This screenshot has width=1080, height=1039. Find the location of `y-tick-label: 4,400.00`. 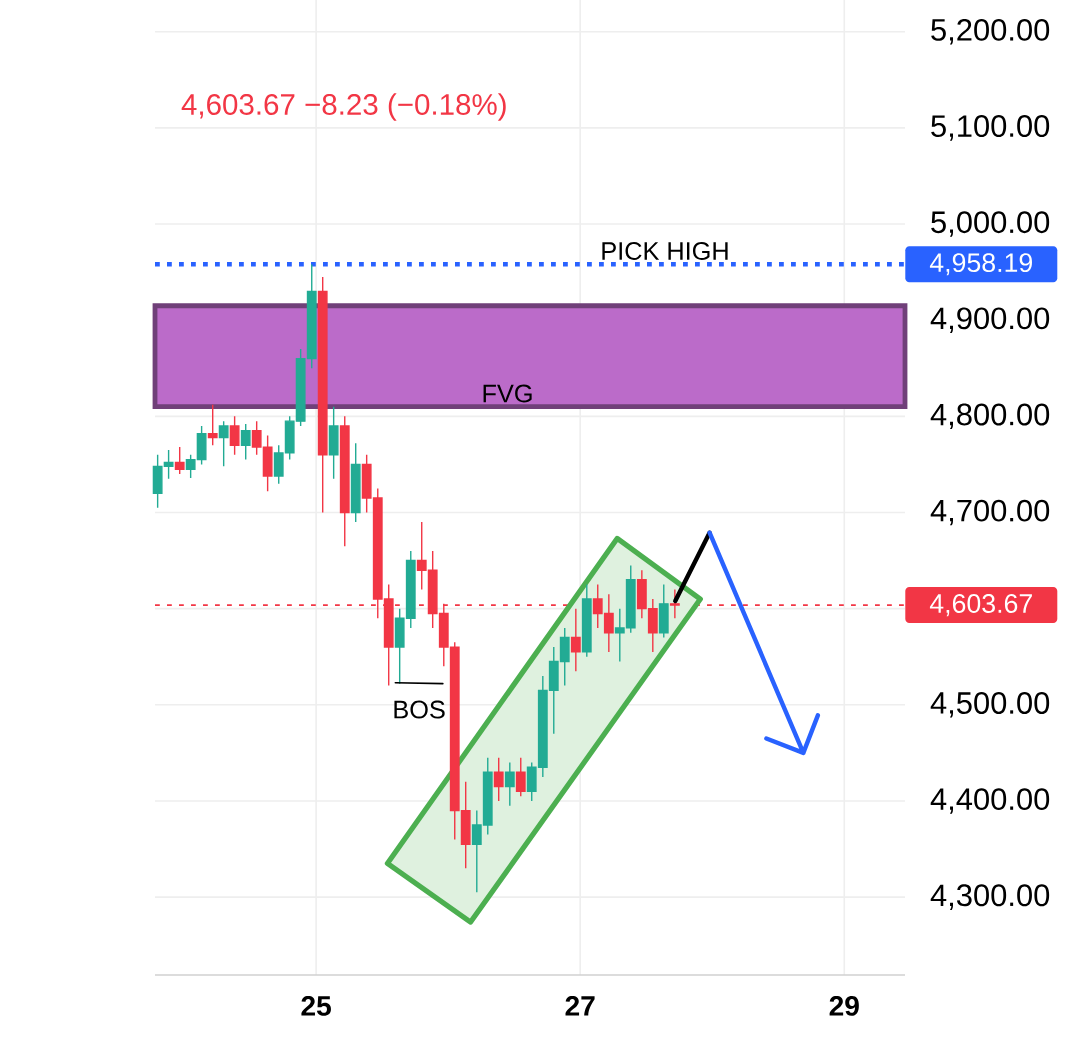

y-tick-label: 4,400.00 is located at coordinates (990, 801).